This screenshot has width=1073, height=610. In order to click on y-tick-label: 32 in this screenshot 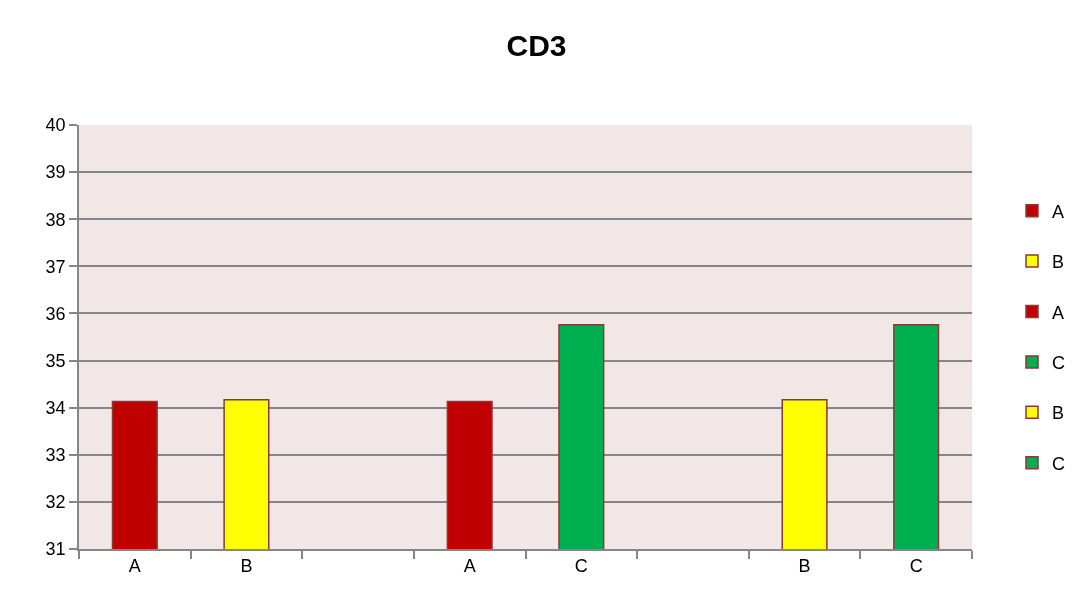, I will do `click(55, 502)`.